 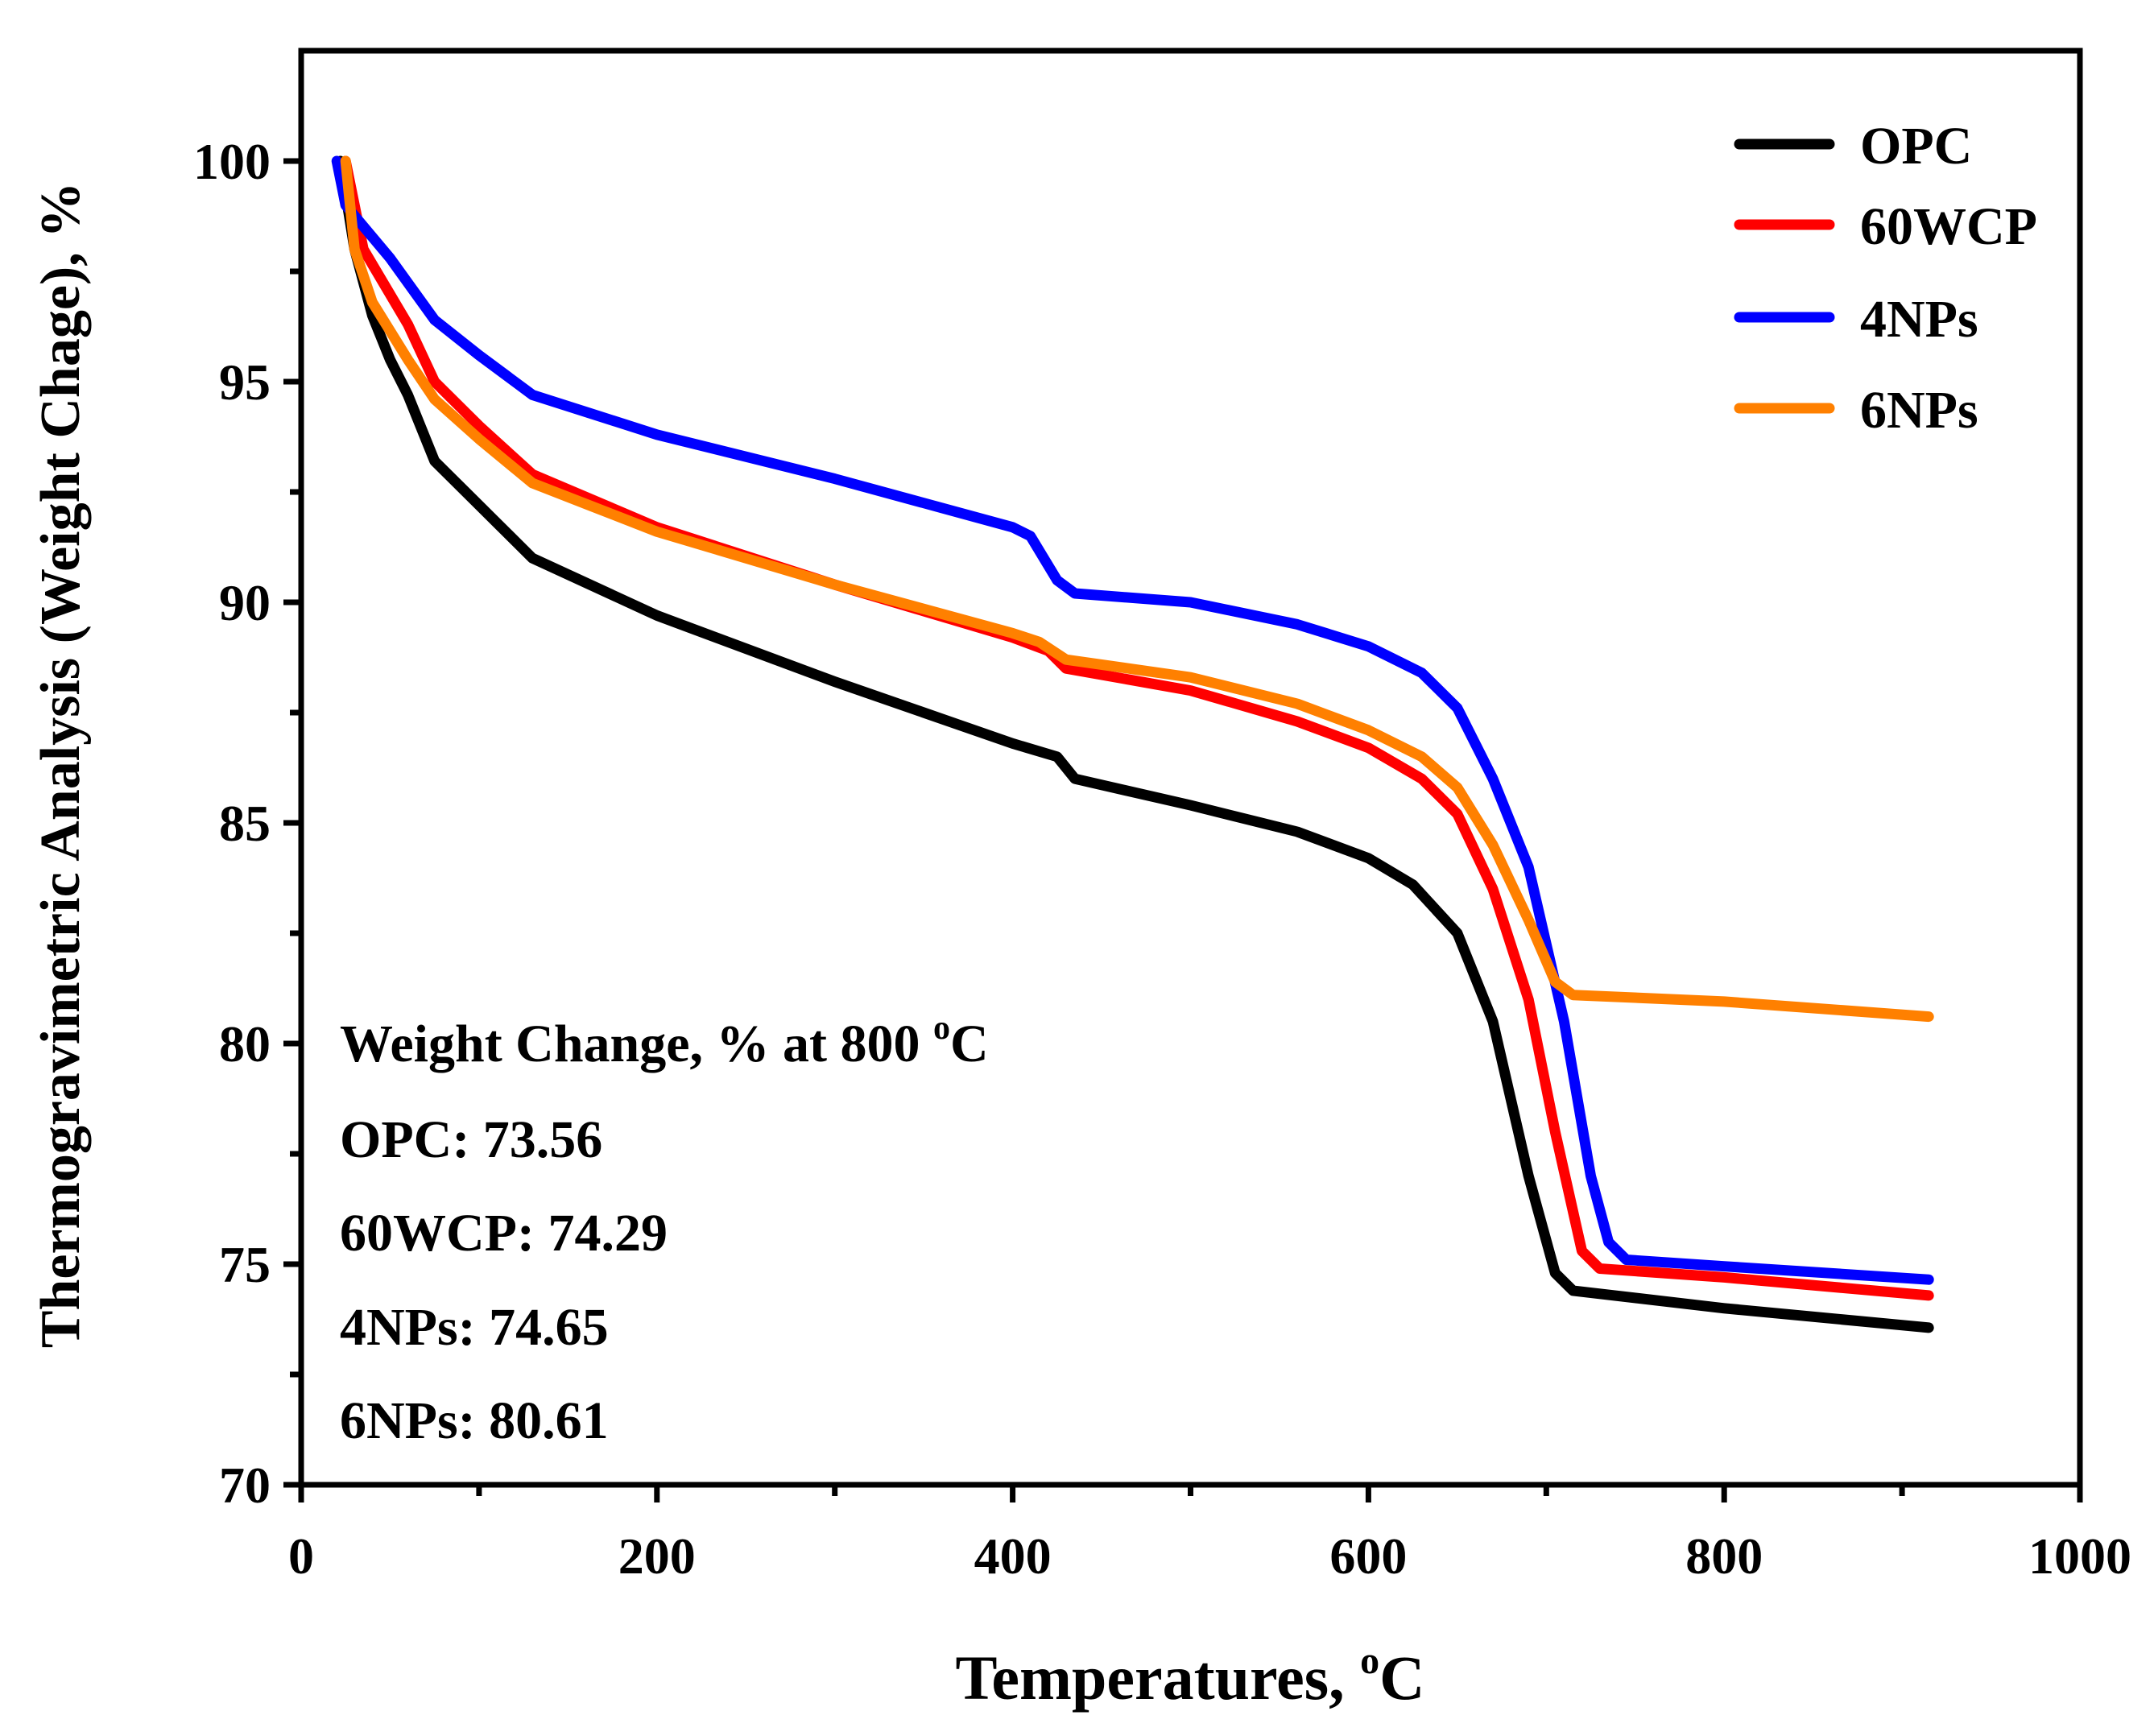 What do you see at coordinates (1885, 278) in the screenshot?
I see `legend: OPC 60WCP 4NPs 6NPs` at bounding box center [1885, 278].